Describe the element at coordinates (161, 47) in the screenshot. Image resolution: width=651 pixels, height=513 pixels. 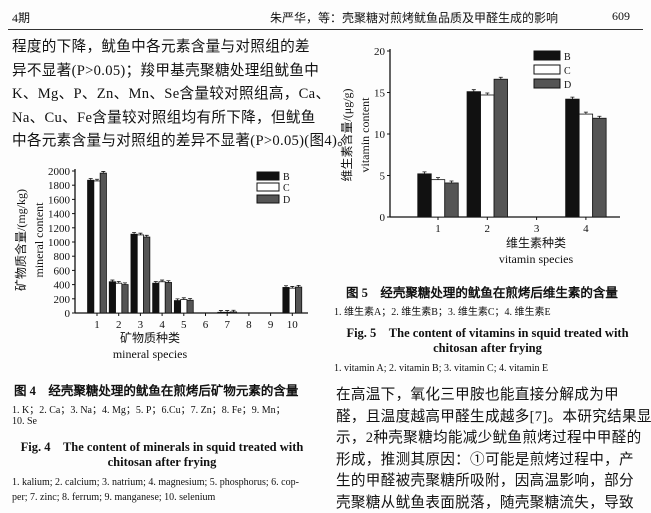
I see `text-line: 程度的下降，鱿鱼中各元素含量与对照组的差` at that location.